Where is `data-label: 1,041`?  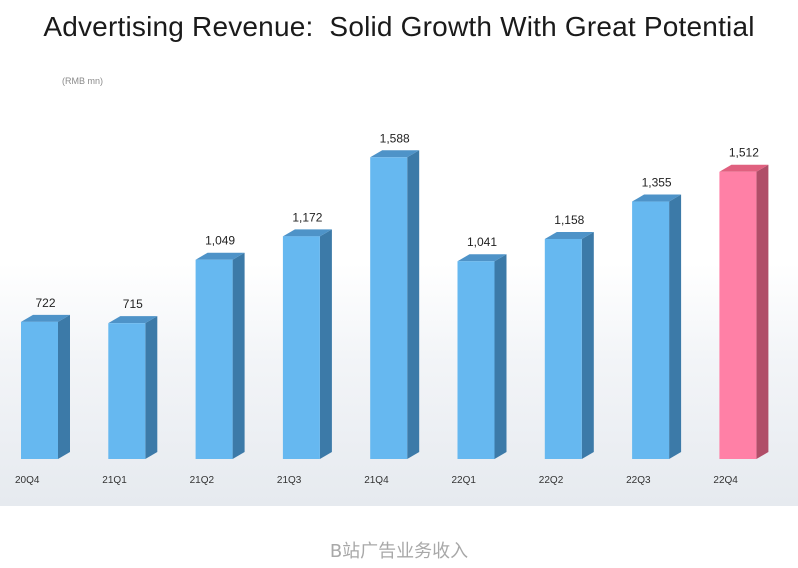
data-label: 1,041 is located at coordinates (482, 242).